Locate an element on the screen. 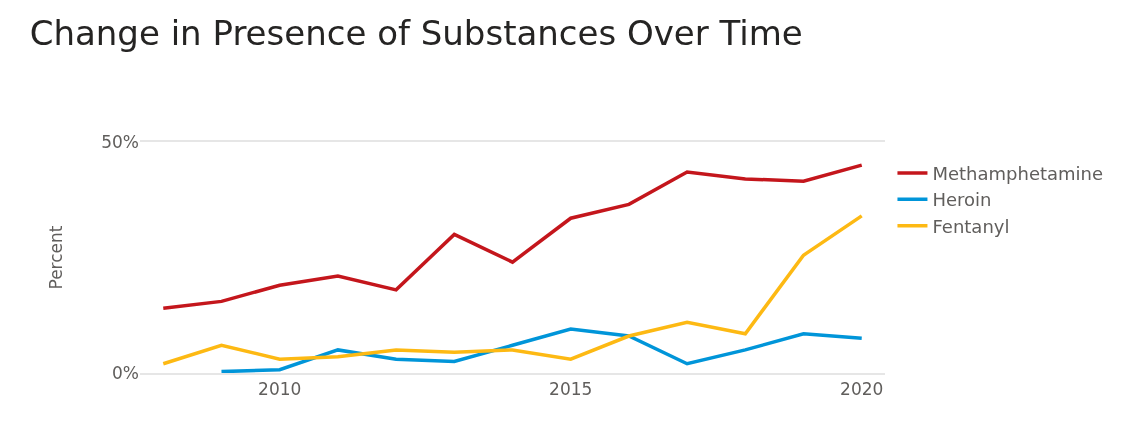 This screenshot has width=1142, height=430. legend-label: Methamphetamine is located at coordinates (1018, 173).